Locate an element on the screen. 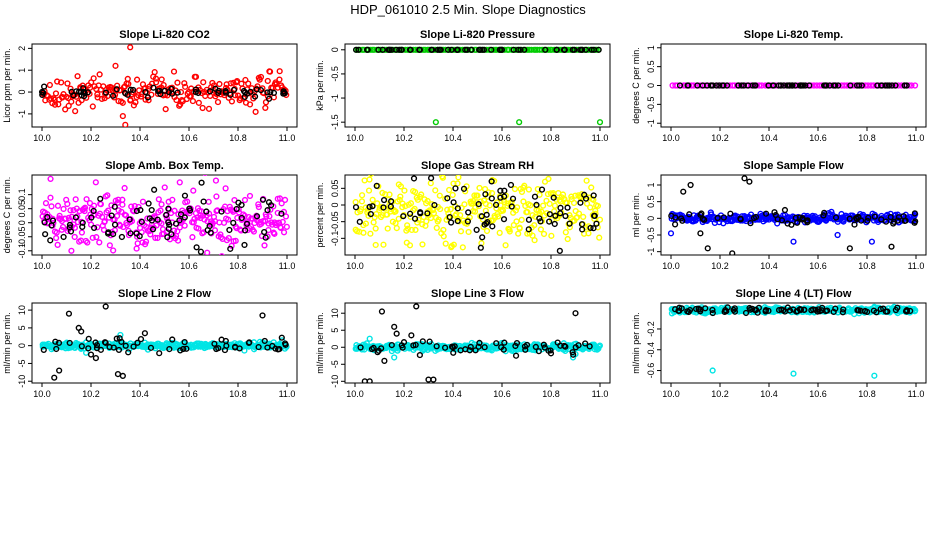 Image resolution: width=936 pixels, height=540 pixels. y-tick-label: -1.5 is located at coordinates (335, 122).